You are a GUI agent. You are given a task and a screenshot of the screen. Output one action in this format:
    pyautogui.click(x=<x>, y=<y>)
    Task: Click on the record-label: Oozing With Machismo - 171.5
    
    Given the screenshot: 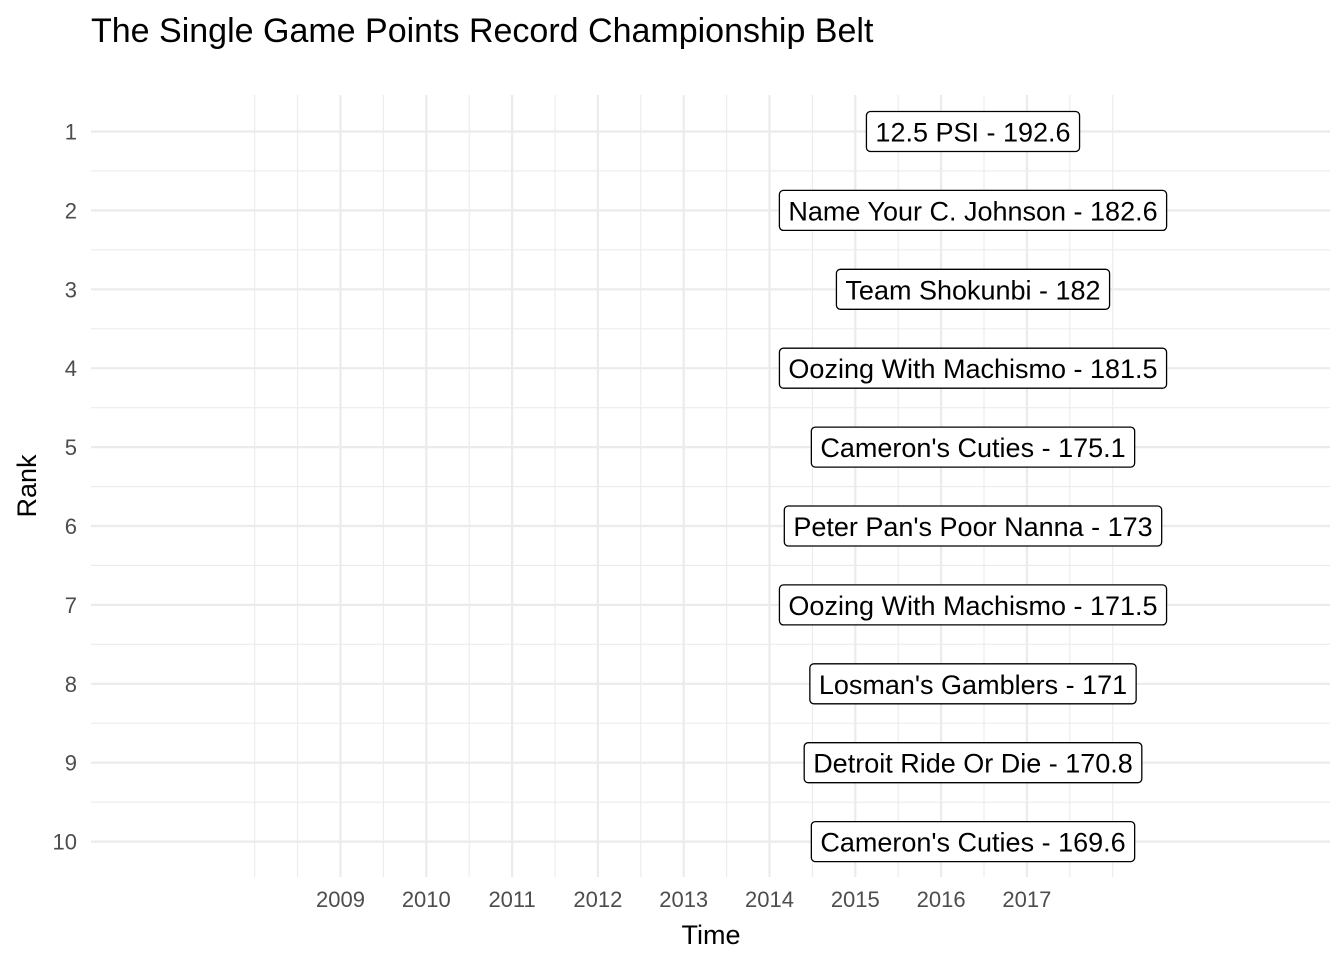 What is the action you would take?
    pyautogui.click(x=973, y=605)
    